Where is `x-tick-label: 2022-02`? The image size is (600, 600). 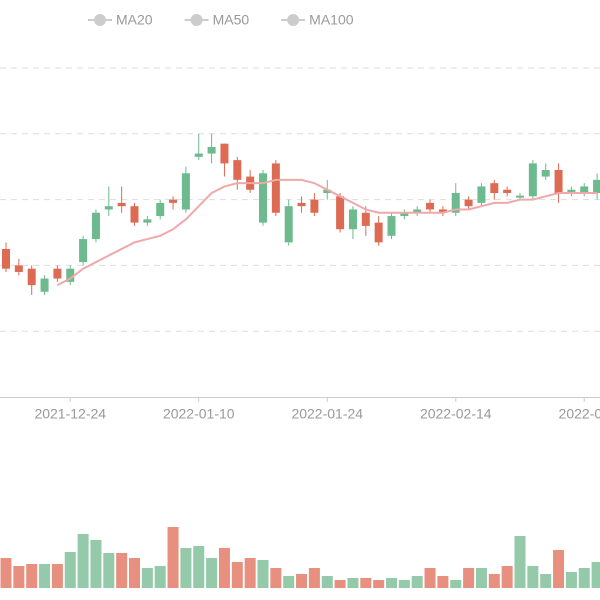
x-tick-label: 2022-02 is located at coordinates (579, 414).